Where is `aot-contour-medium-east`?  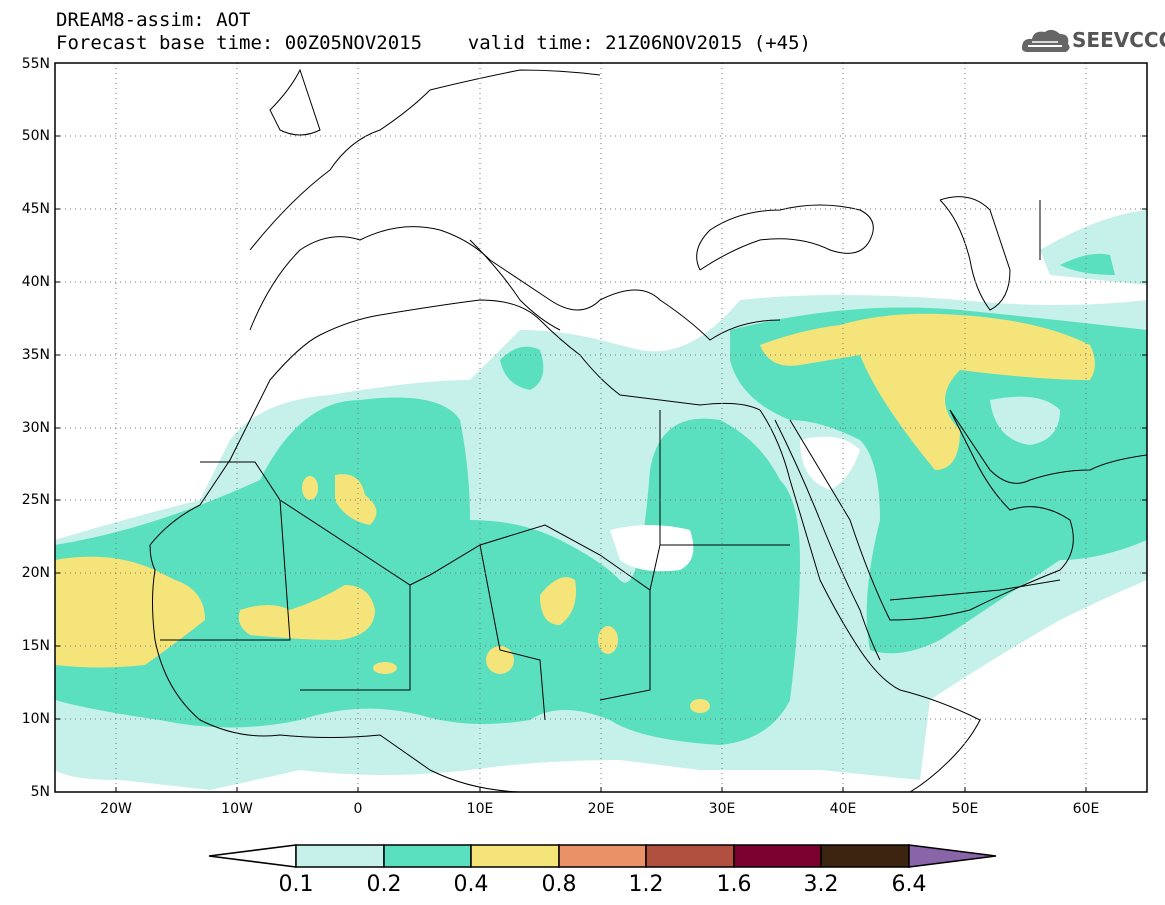
aot-contour-medium-east is located at coordinates (938, 480).